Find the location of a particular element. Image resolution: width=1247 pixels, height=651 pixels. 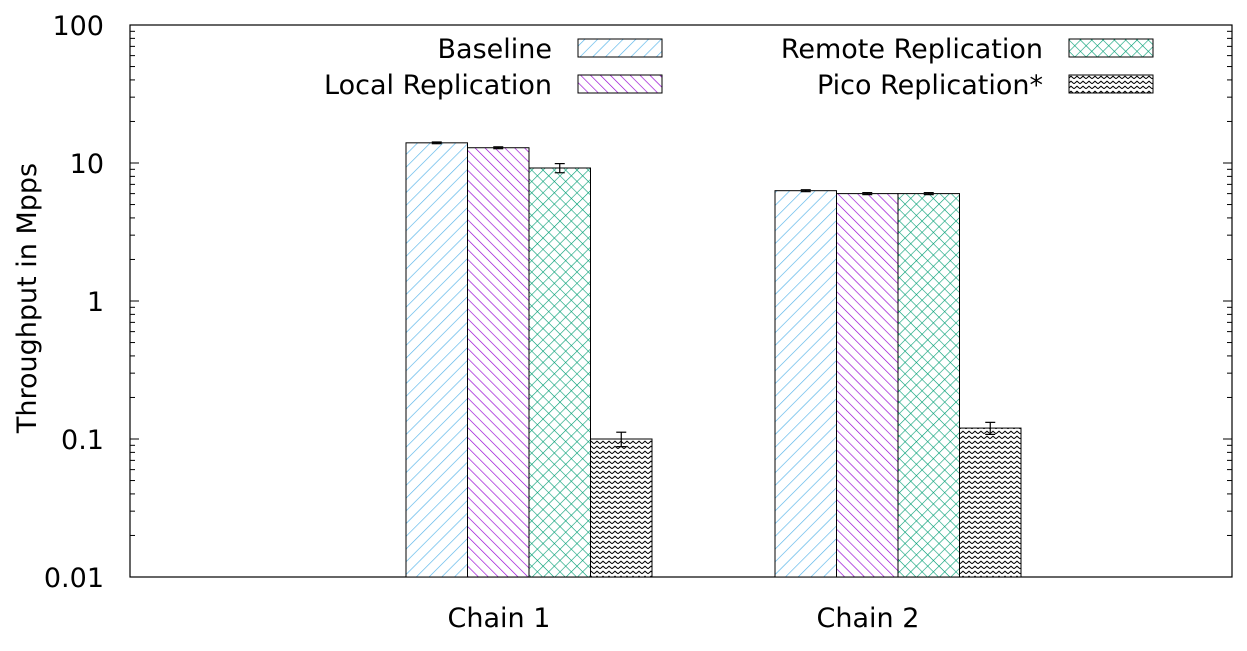

legend-label: Local Replication is located at coordinates (438, 85).